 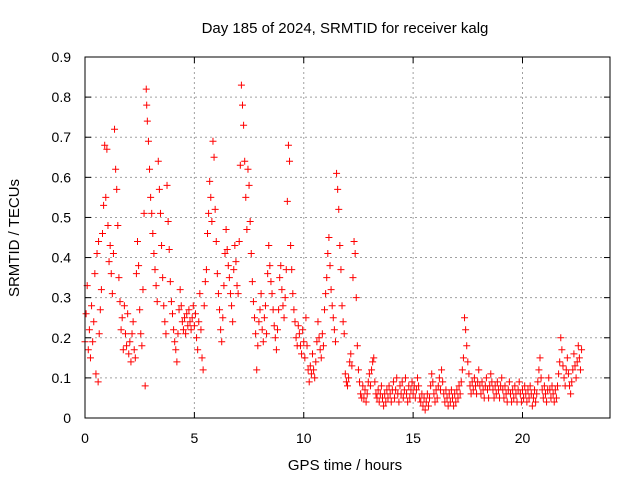 I want to click on y-tick-label: 0.2, so click(x=62, y=338).